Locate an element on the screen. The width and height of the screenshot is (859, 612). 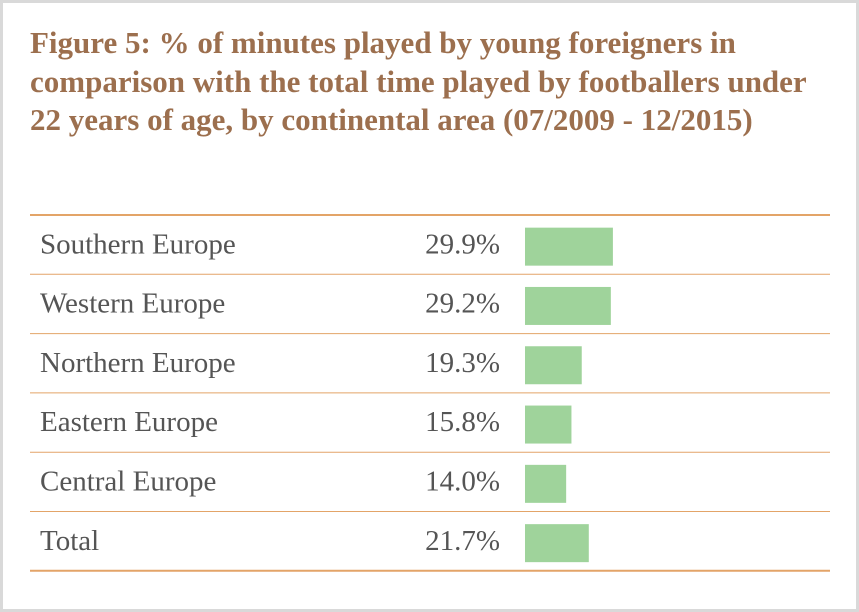
row-label: Central Europe is located at coordinates (128, 482).